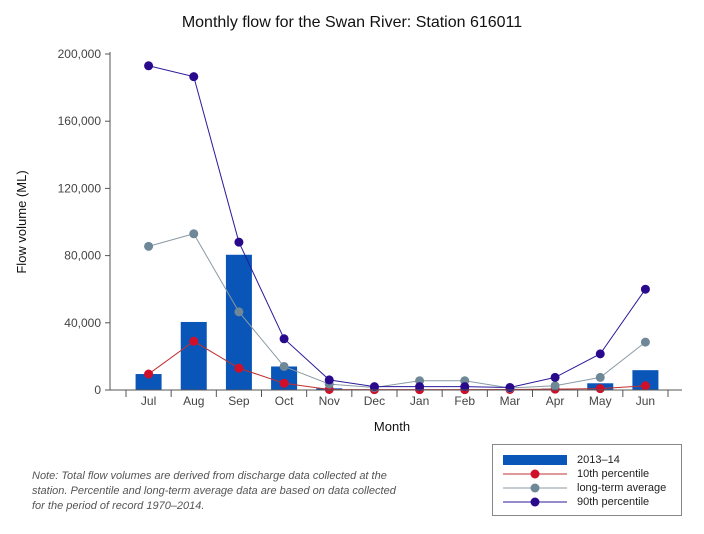  I want to click on legend-swatch-90th, so click(535, 502).